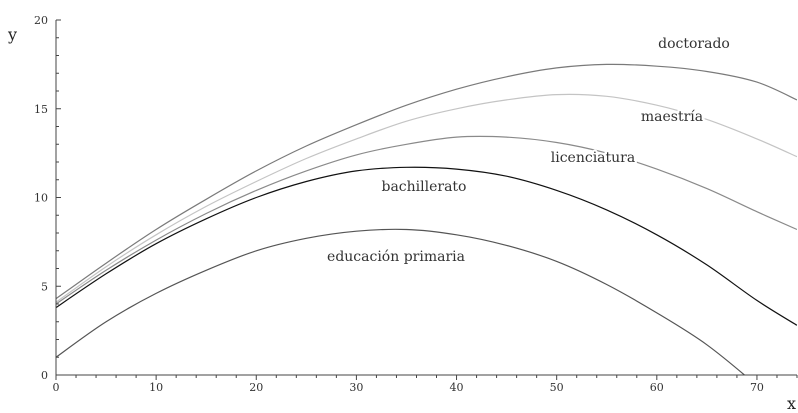 This screenshot has width=798, height=413. I want to click on series-label-2: maestría, so click(672, 117).